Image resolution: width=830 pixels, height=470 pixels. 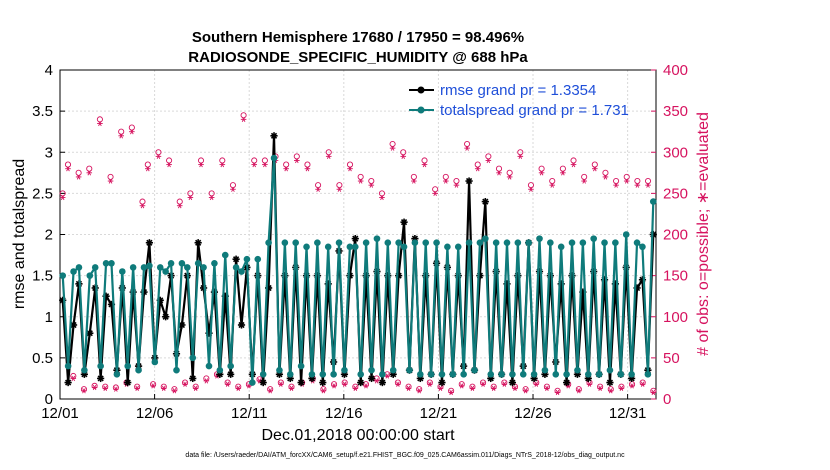 I want to click on y-right-tick-label: 150, so click(x=675, y=276).